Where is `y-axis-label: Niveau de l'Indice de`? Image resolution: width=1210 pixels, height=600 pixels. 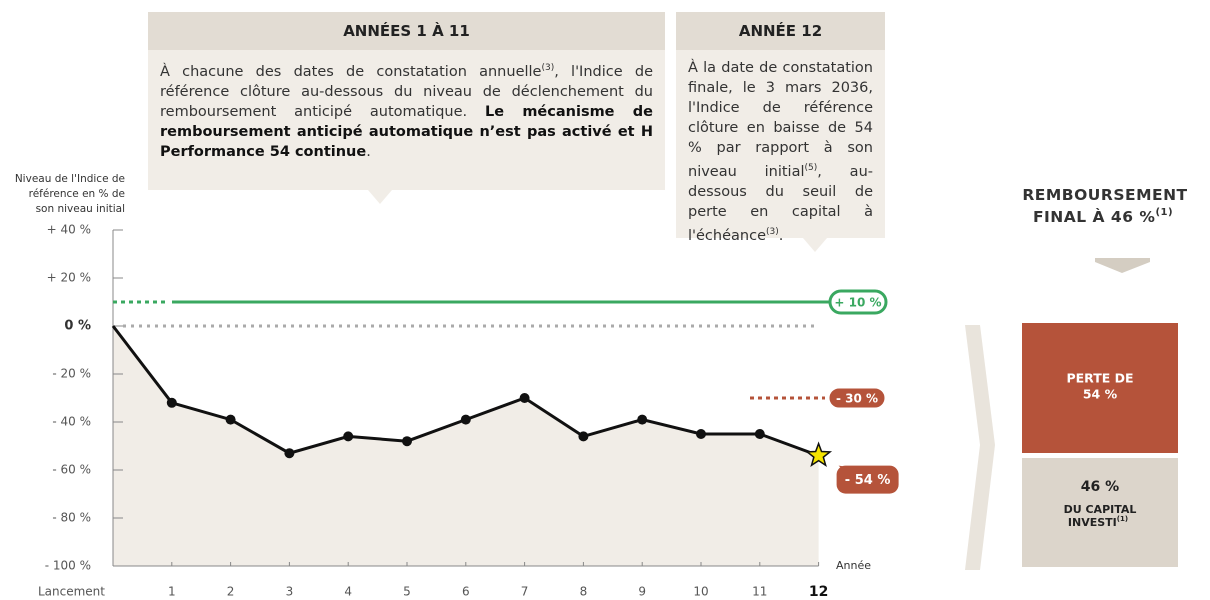
y-axis-label: Niveau de l'Indice de is located at coordinates (70, 179).